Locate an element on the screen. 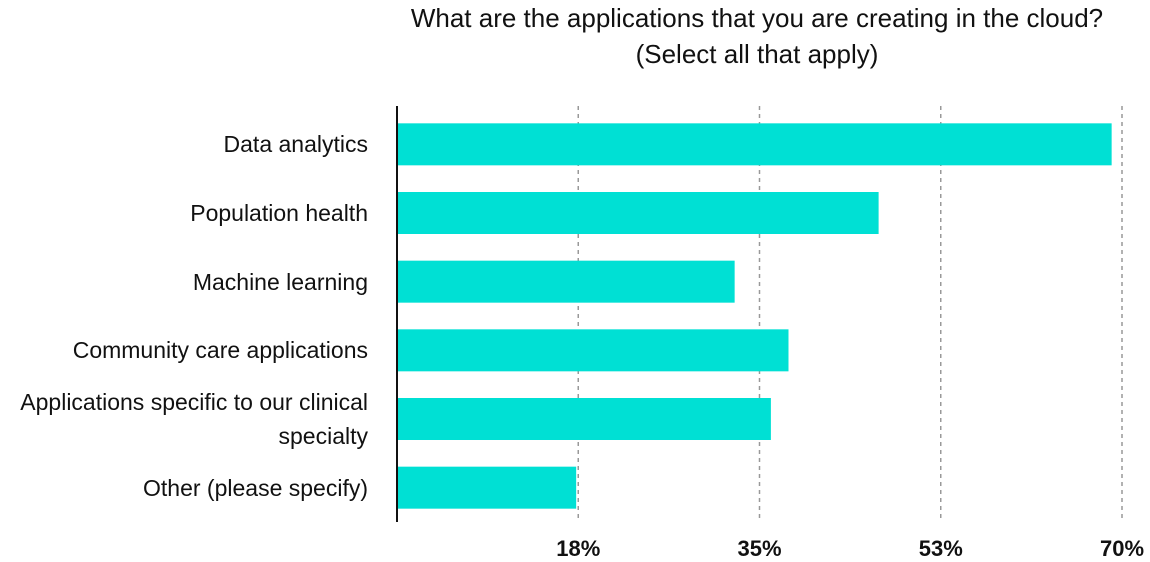 The height and width of the screenshot is (562, 1150). y-tick-label: Machine learning is located at coordinates (280, 281).